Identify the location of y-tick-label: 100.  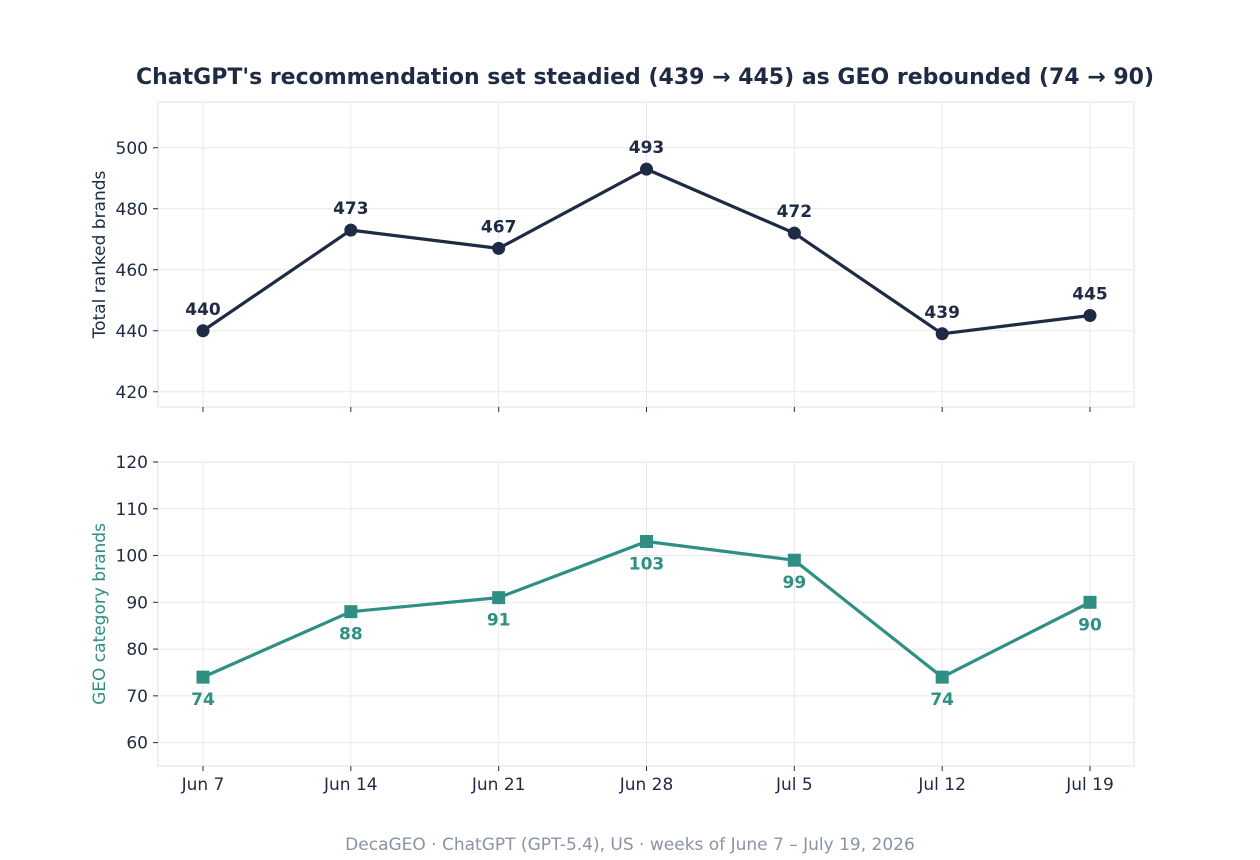
(132, 557).